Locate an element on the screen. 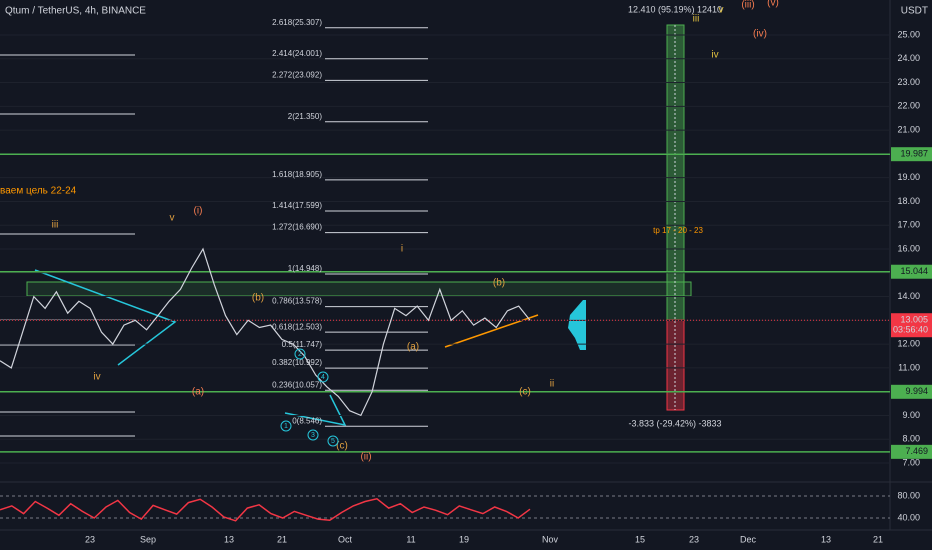 Image resolution: width=932 pixels, height=550 pixels. wave-label: 3 is located at coordinates (313, 435).